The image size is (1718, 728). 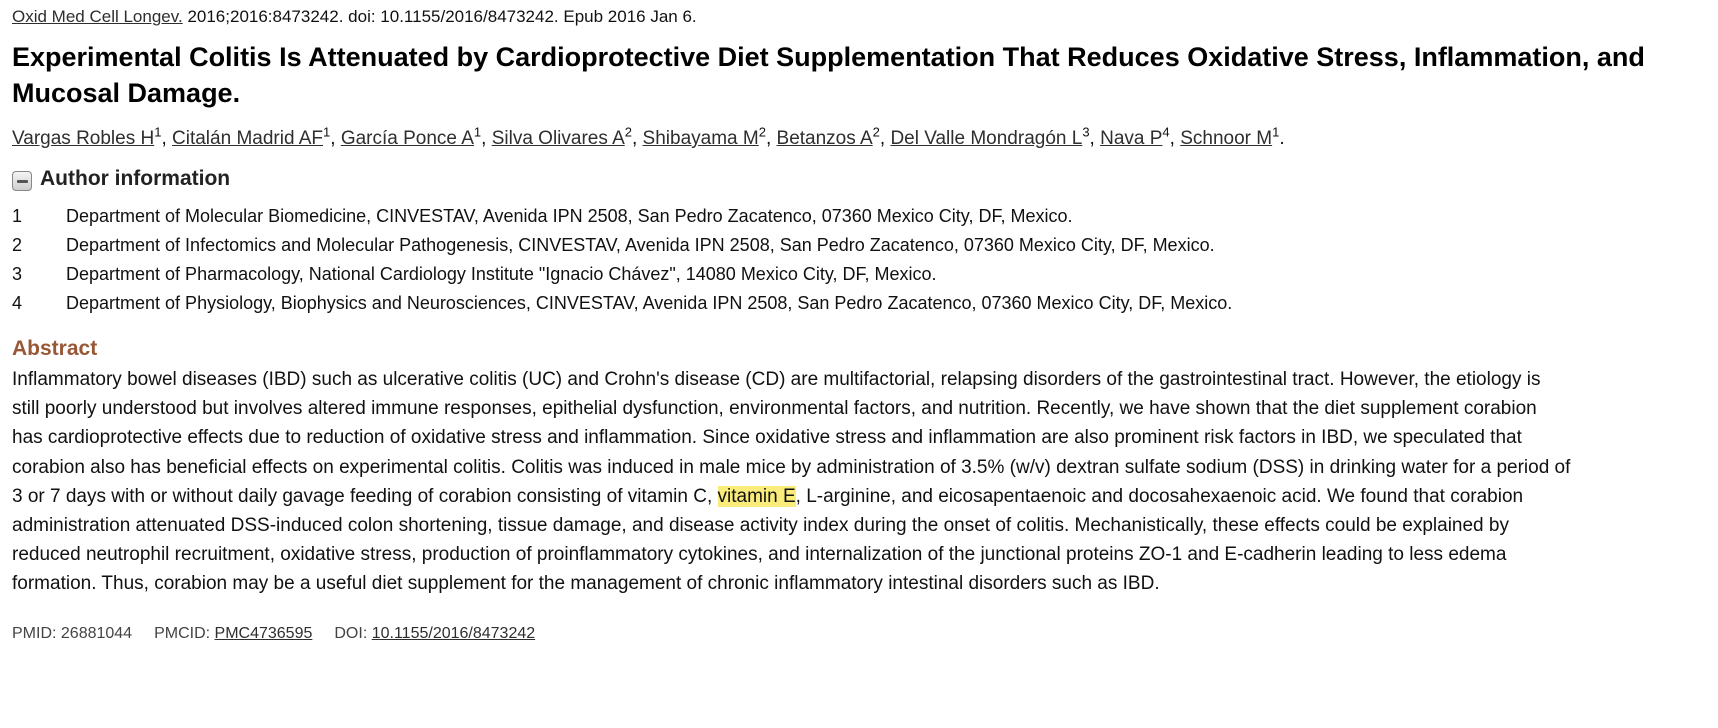 I want to click on doi-link: 10.1155/2016/8473242, so click(x=453, y=633).